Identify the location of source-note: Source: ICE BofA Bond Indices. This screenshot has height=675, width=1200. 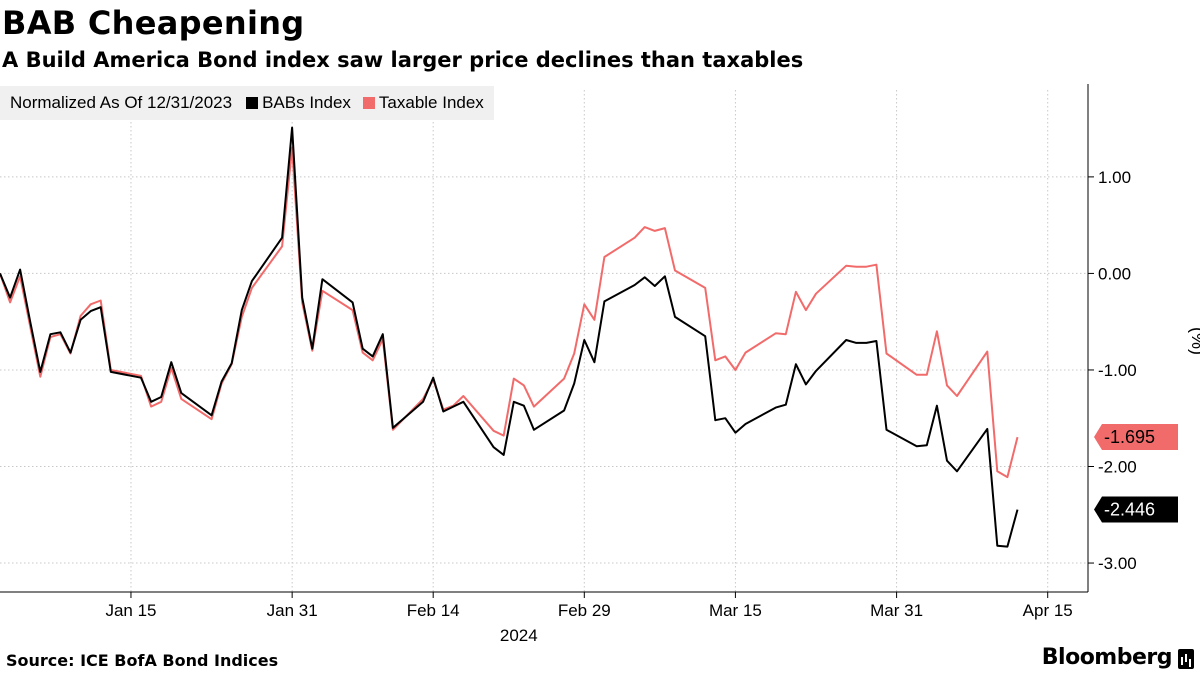
(142, 660).